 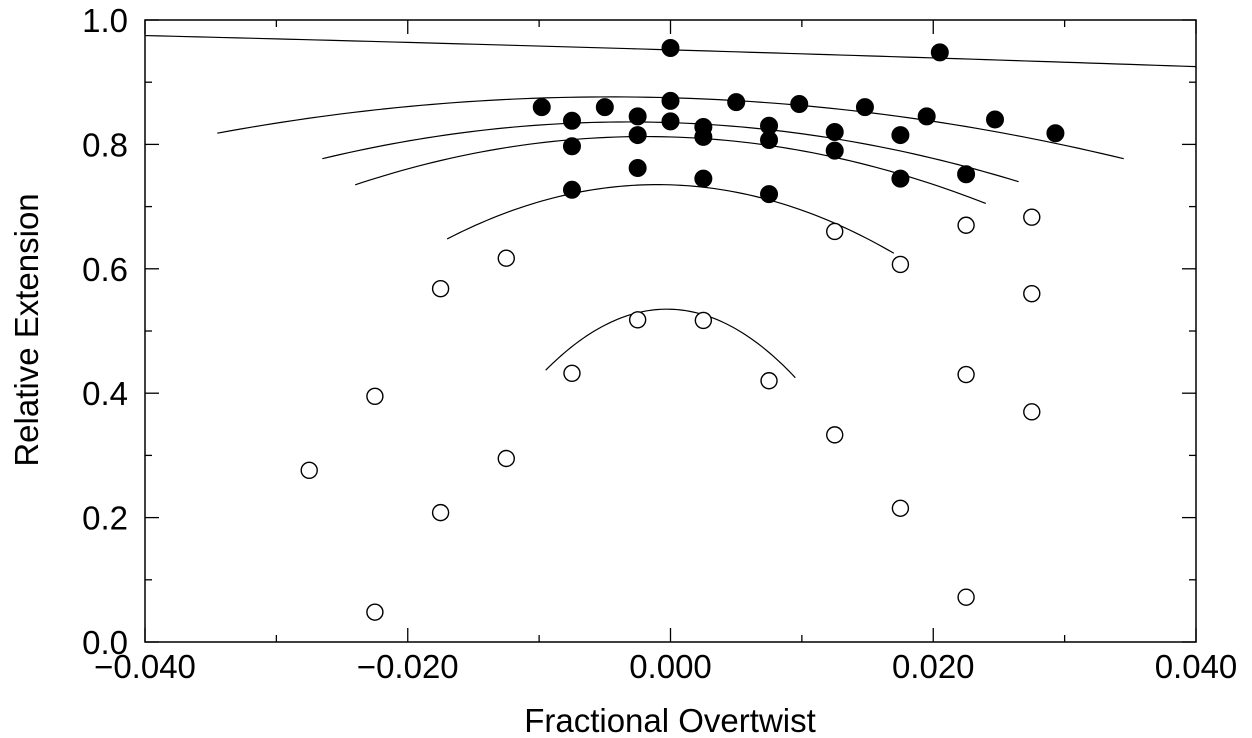 What do you see at coordinates (408, 666) in the screenshot?
I see `x-tick-label: −0.020` at bounding box center [408, 666].